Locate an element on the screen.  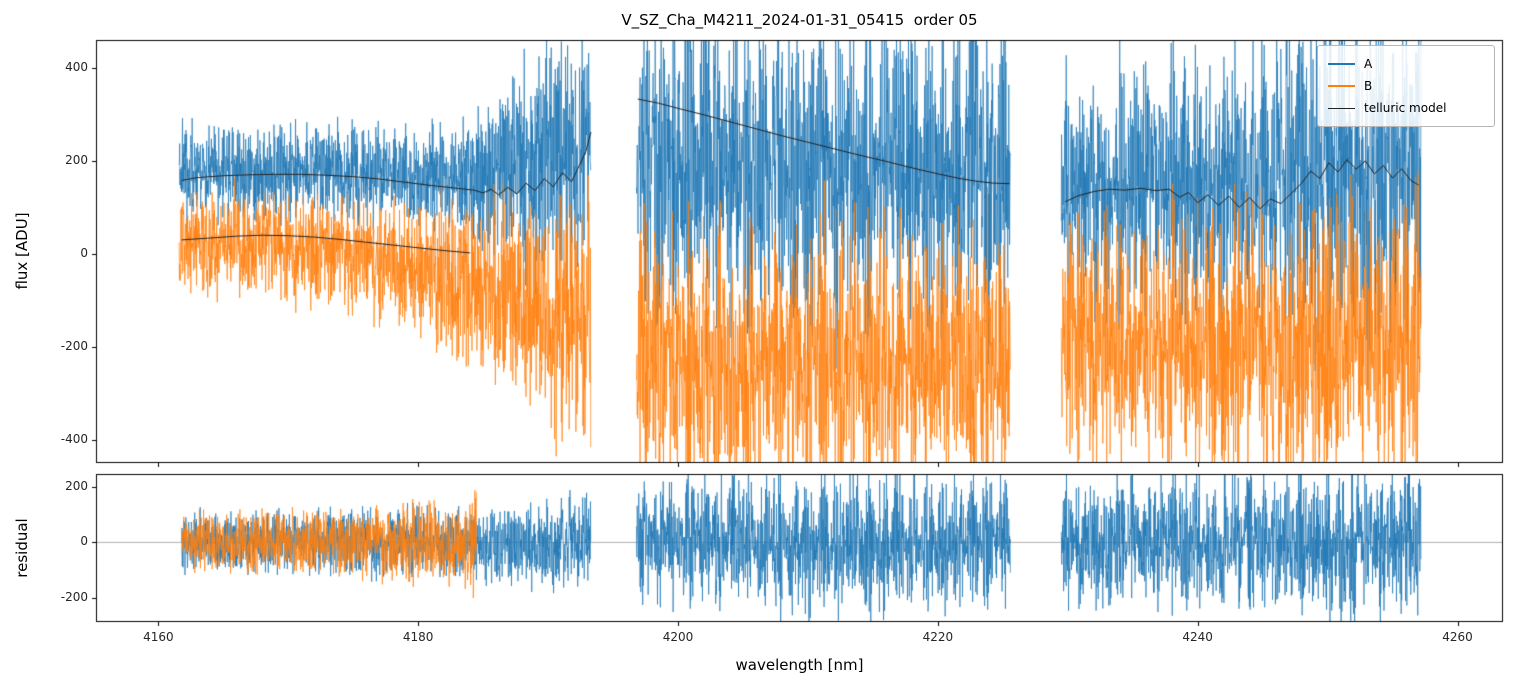
legend-line-telluric is located at coordinates (1341, 108).